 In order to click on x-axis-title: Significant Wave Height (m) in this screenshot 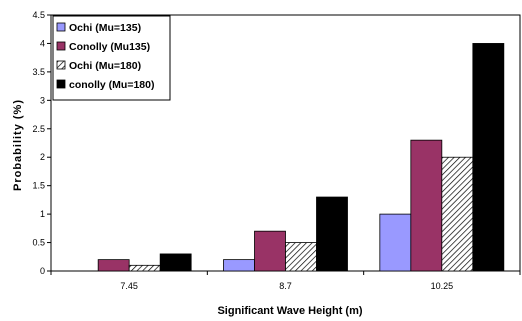, I will do `click(289, 311)`.